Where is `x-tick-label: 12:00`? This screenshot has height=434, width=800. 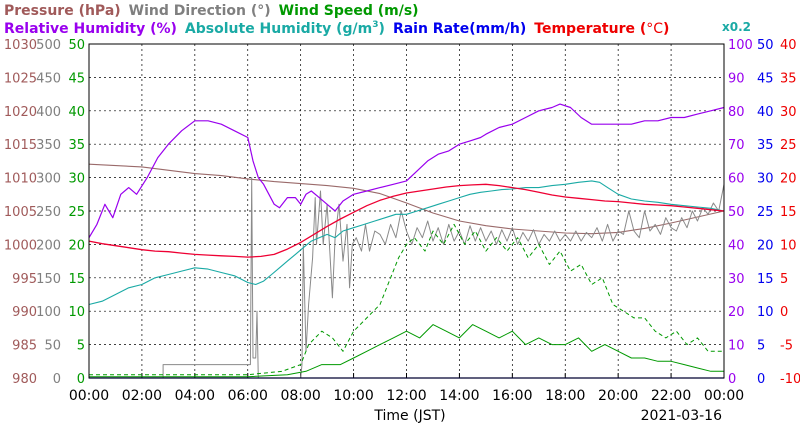 x-tick-label: 12:00 is located at coordinates (406, 396).